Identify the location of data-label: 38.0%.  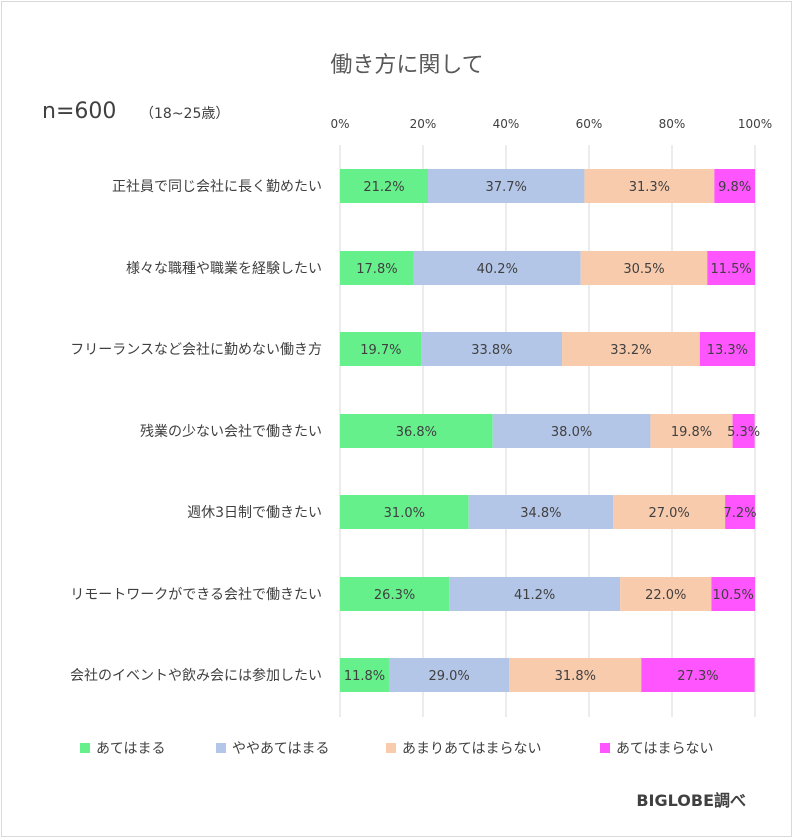
(571, 432).